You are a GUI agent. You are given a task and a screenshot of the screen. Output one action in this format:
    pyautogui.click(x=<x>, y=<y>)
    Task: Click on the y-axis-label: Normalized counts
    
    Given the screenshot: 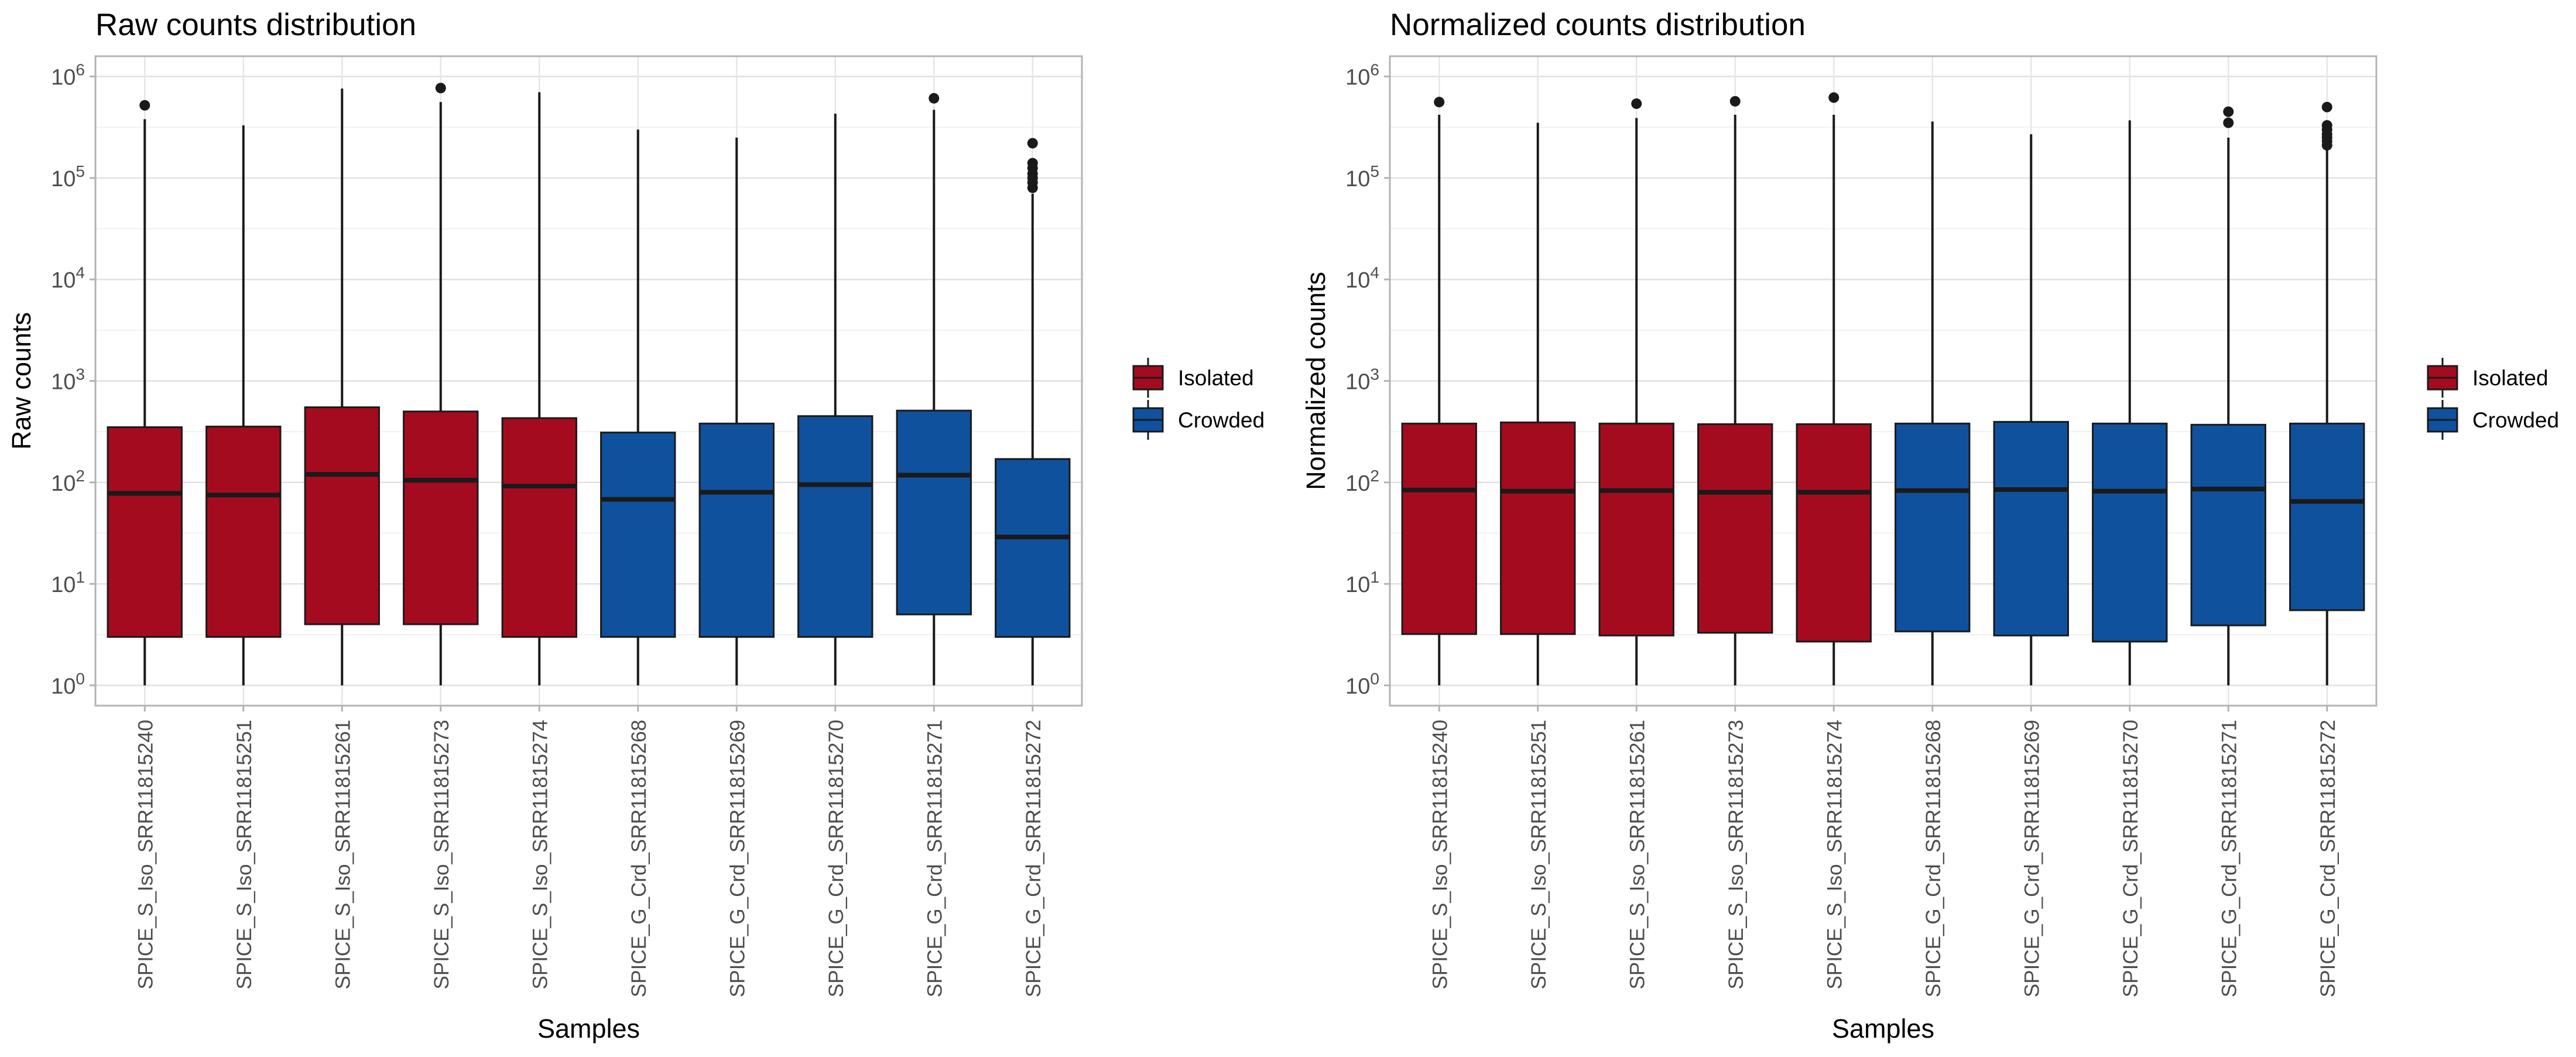 What is the action you would take?
    pyautogui.click(x=1316, y=381)
    